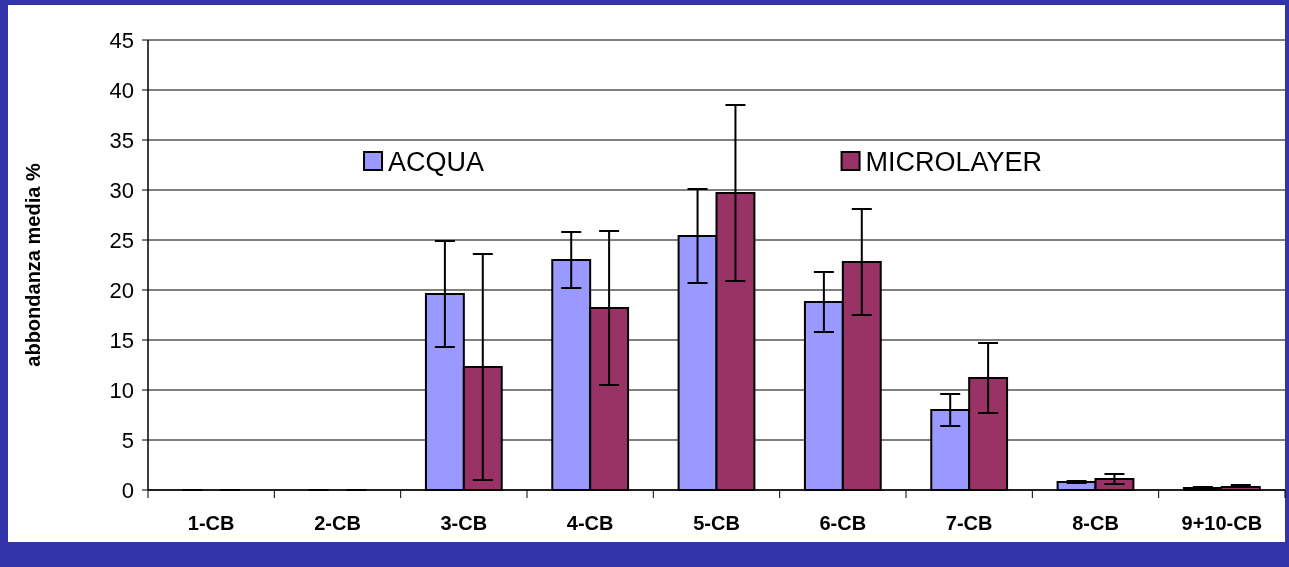  What do you see at coordinates (1222, 523) in the screenshot?
I see `x-tick-label: 9+10-CB` at bounding box center [1222, 523].